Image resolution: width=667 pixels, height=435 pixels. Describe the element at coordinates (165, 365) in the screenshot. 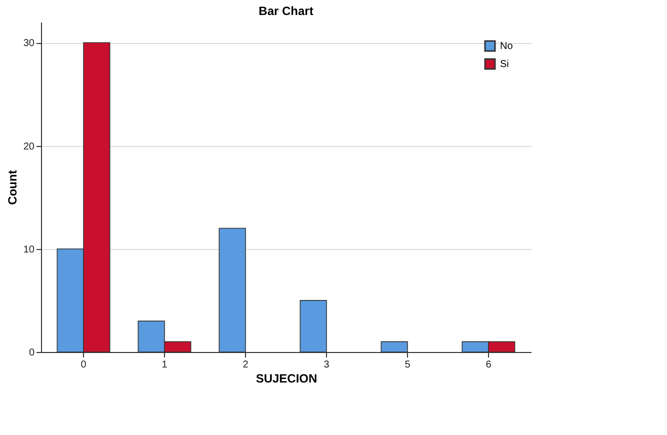

I see `x-tick-label: 1` at that location.